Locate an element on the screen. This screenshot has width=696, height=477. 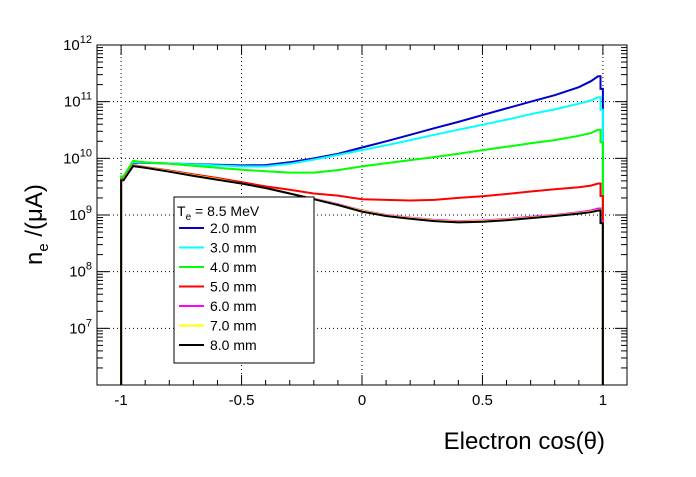
x-tick-label: 0 is located at coordinates (362, 400).